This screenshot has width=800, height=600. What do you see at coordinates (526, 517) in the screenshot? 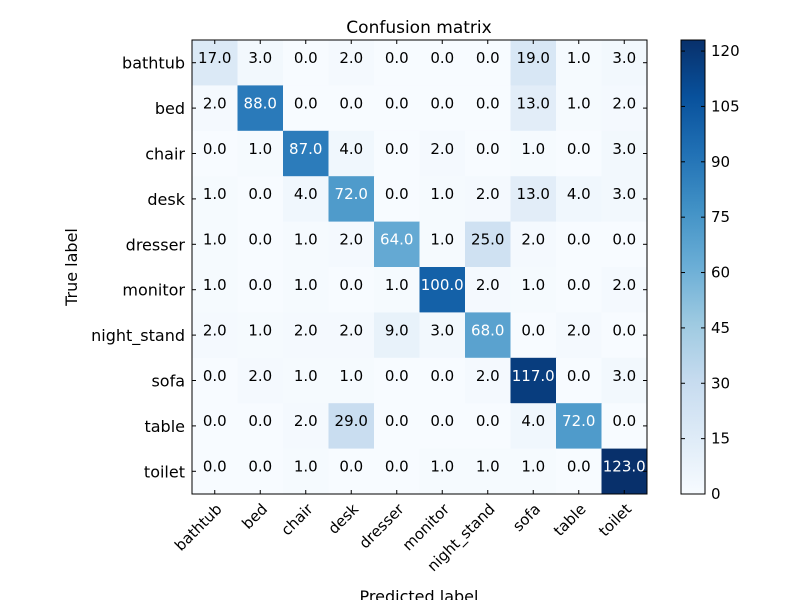
I see `x-tick-label: sofa` at bounding box center [526, 517].